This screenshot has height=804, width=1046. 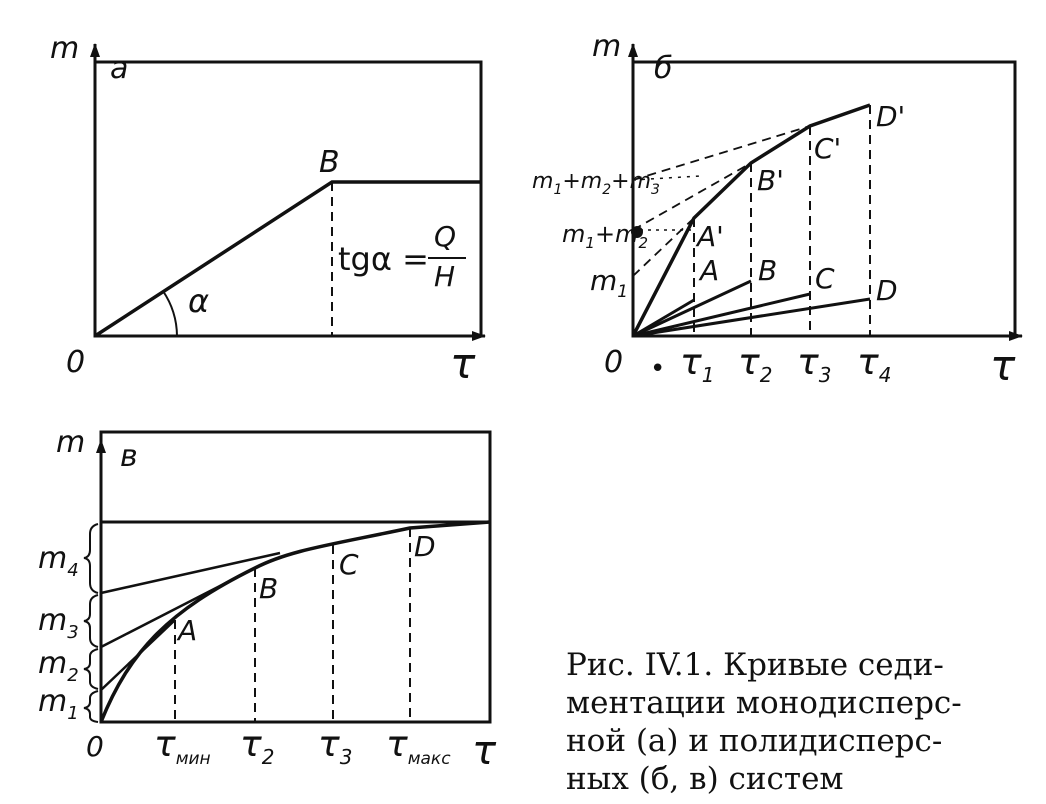 What do you see at coordinates (709, 236) in the screenshot?
I see `point-a-prime-label: A'` at bounding box center [709, 236].